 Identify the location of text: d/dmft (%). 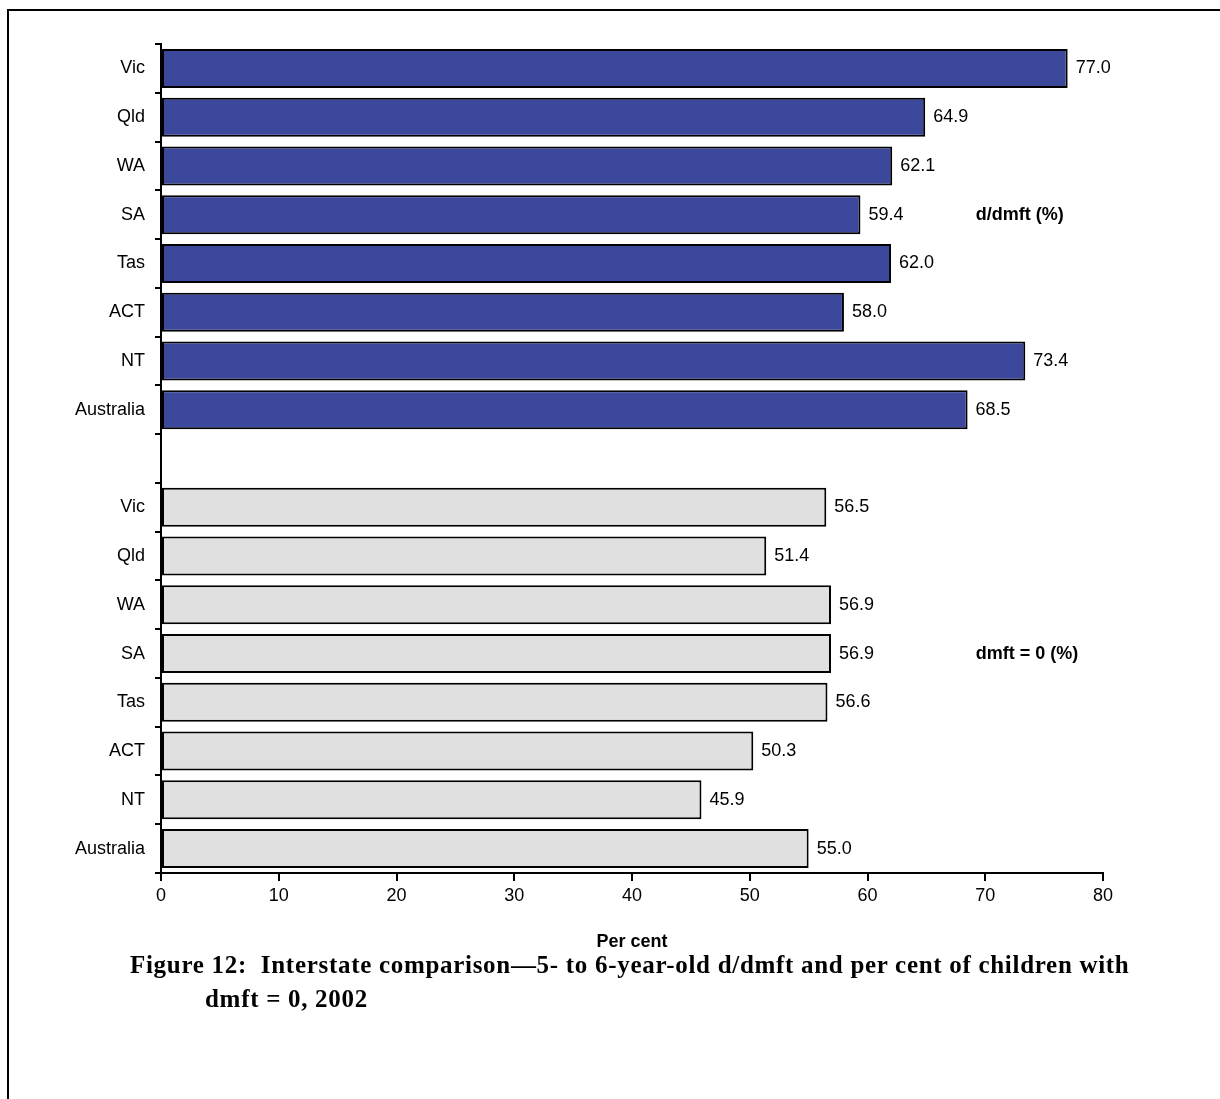
(1019, 213).